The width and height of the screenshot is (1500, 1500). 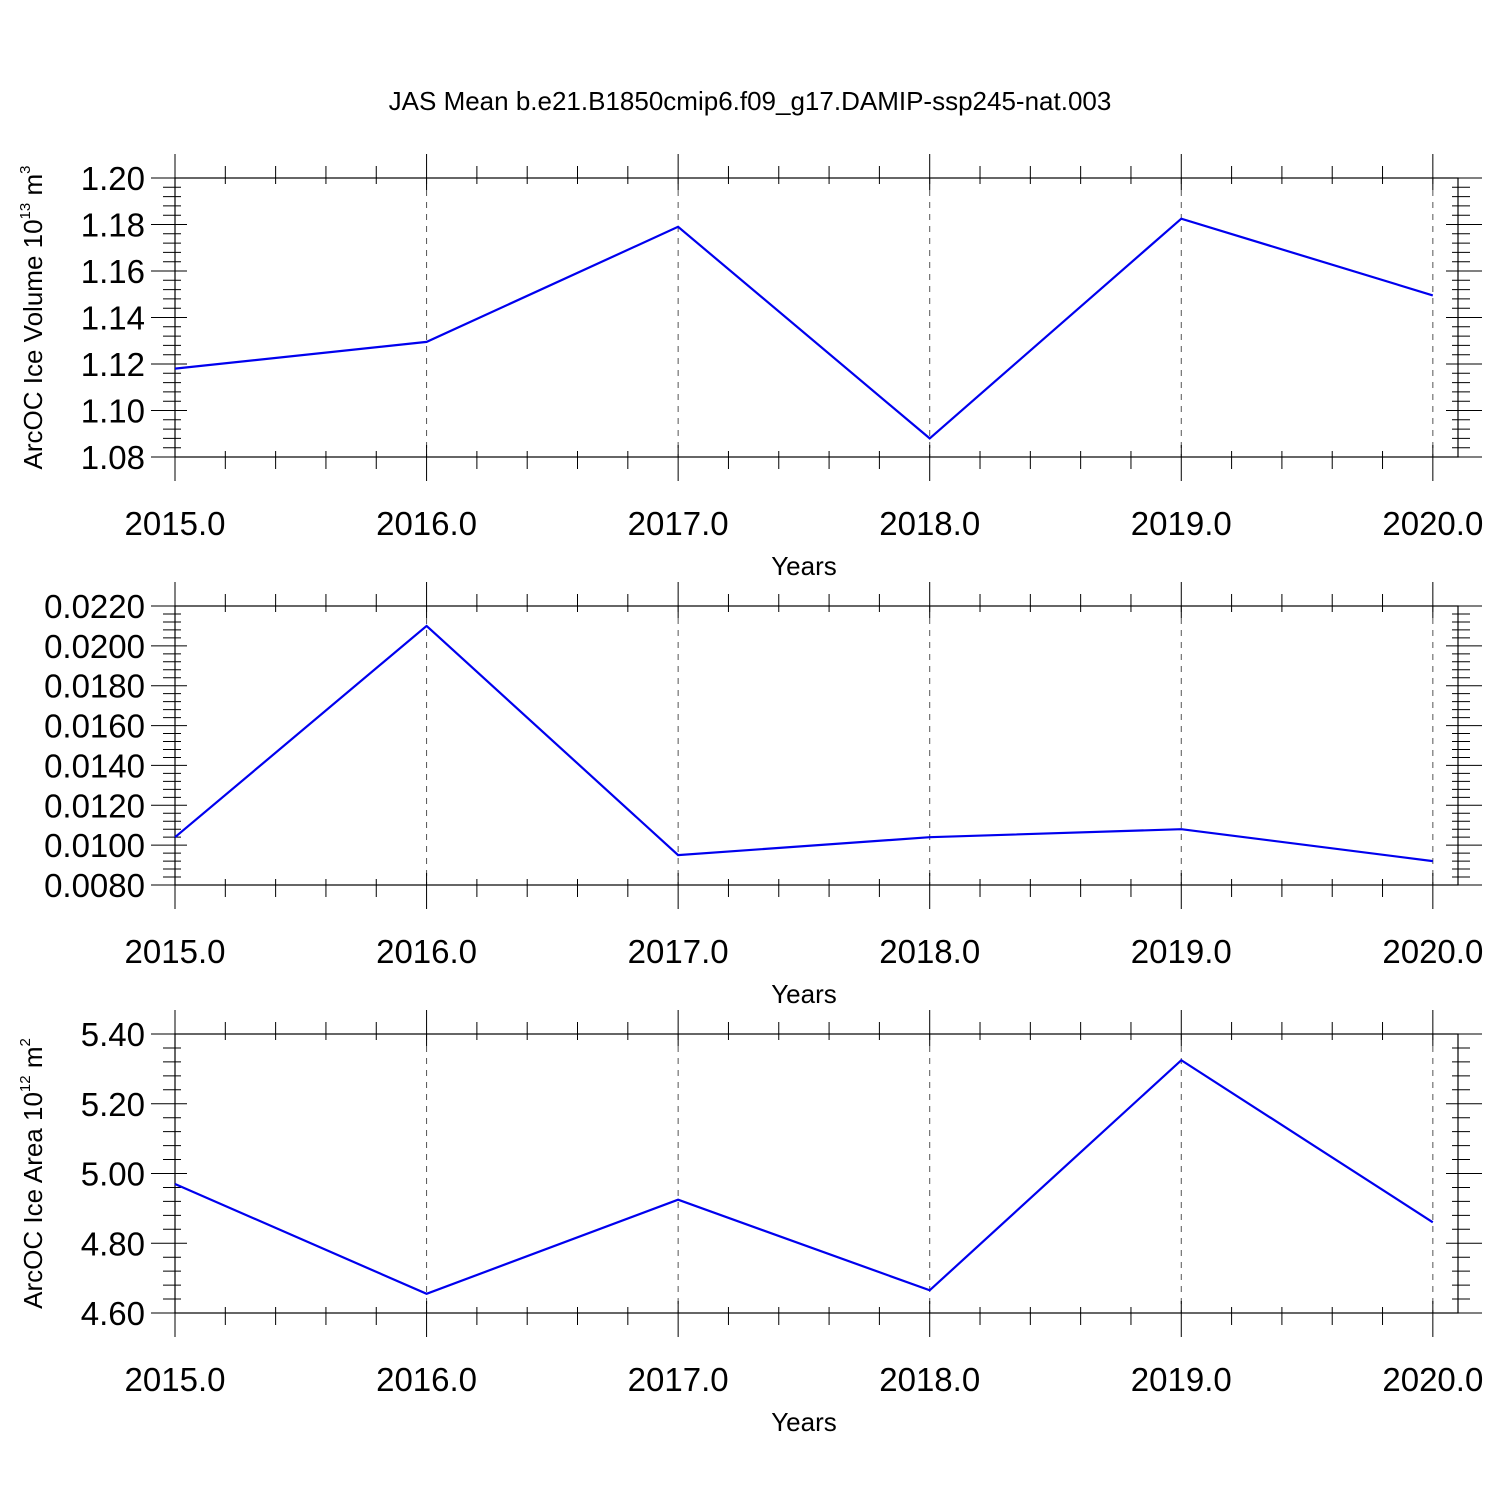 I want to click on y-tick-label: 1.08, so click(x=113, y=457).